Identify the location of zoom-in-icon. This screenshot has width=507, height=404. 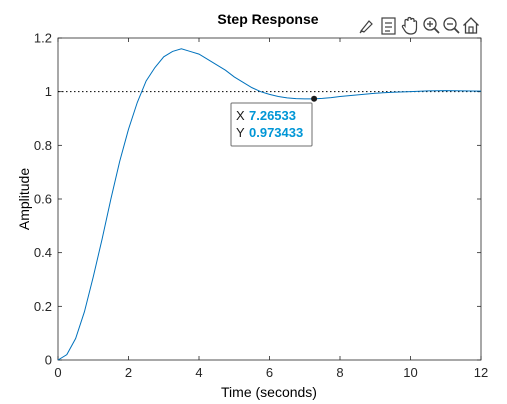
(431, 25).